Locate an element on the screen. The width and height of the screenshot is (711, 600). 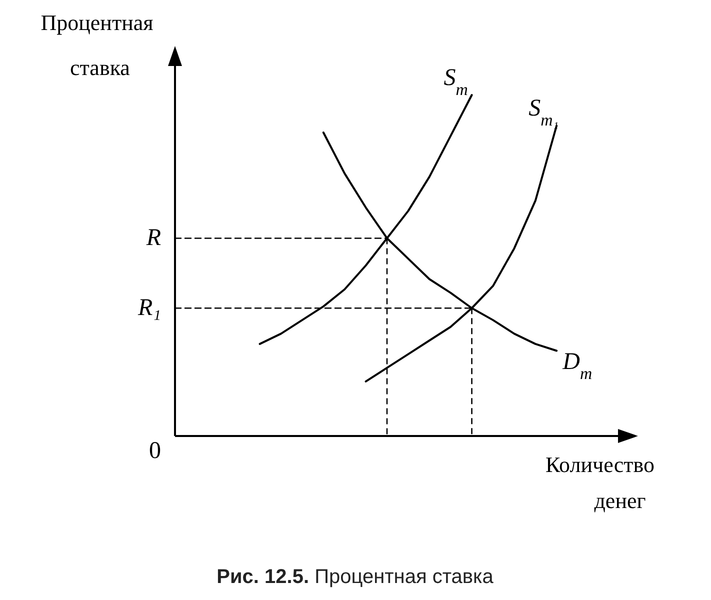
y-axis-title: Процентная ставка is located at coordinates (97, 45).